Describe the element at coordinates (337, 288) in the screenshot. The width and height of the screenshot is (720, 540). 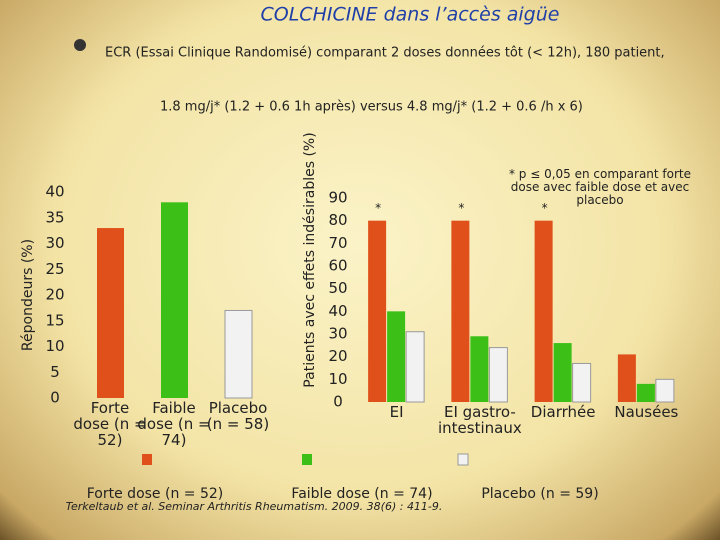
I see `y-tick-label: 50` at that location.